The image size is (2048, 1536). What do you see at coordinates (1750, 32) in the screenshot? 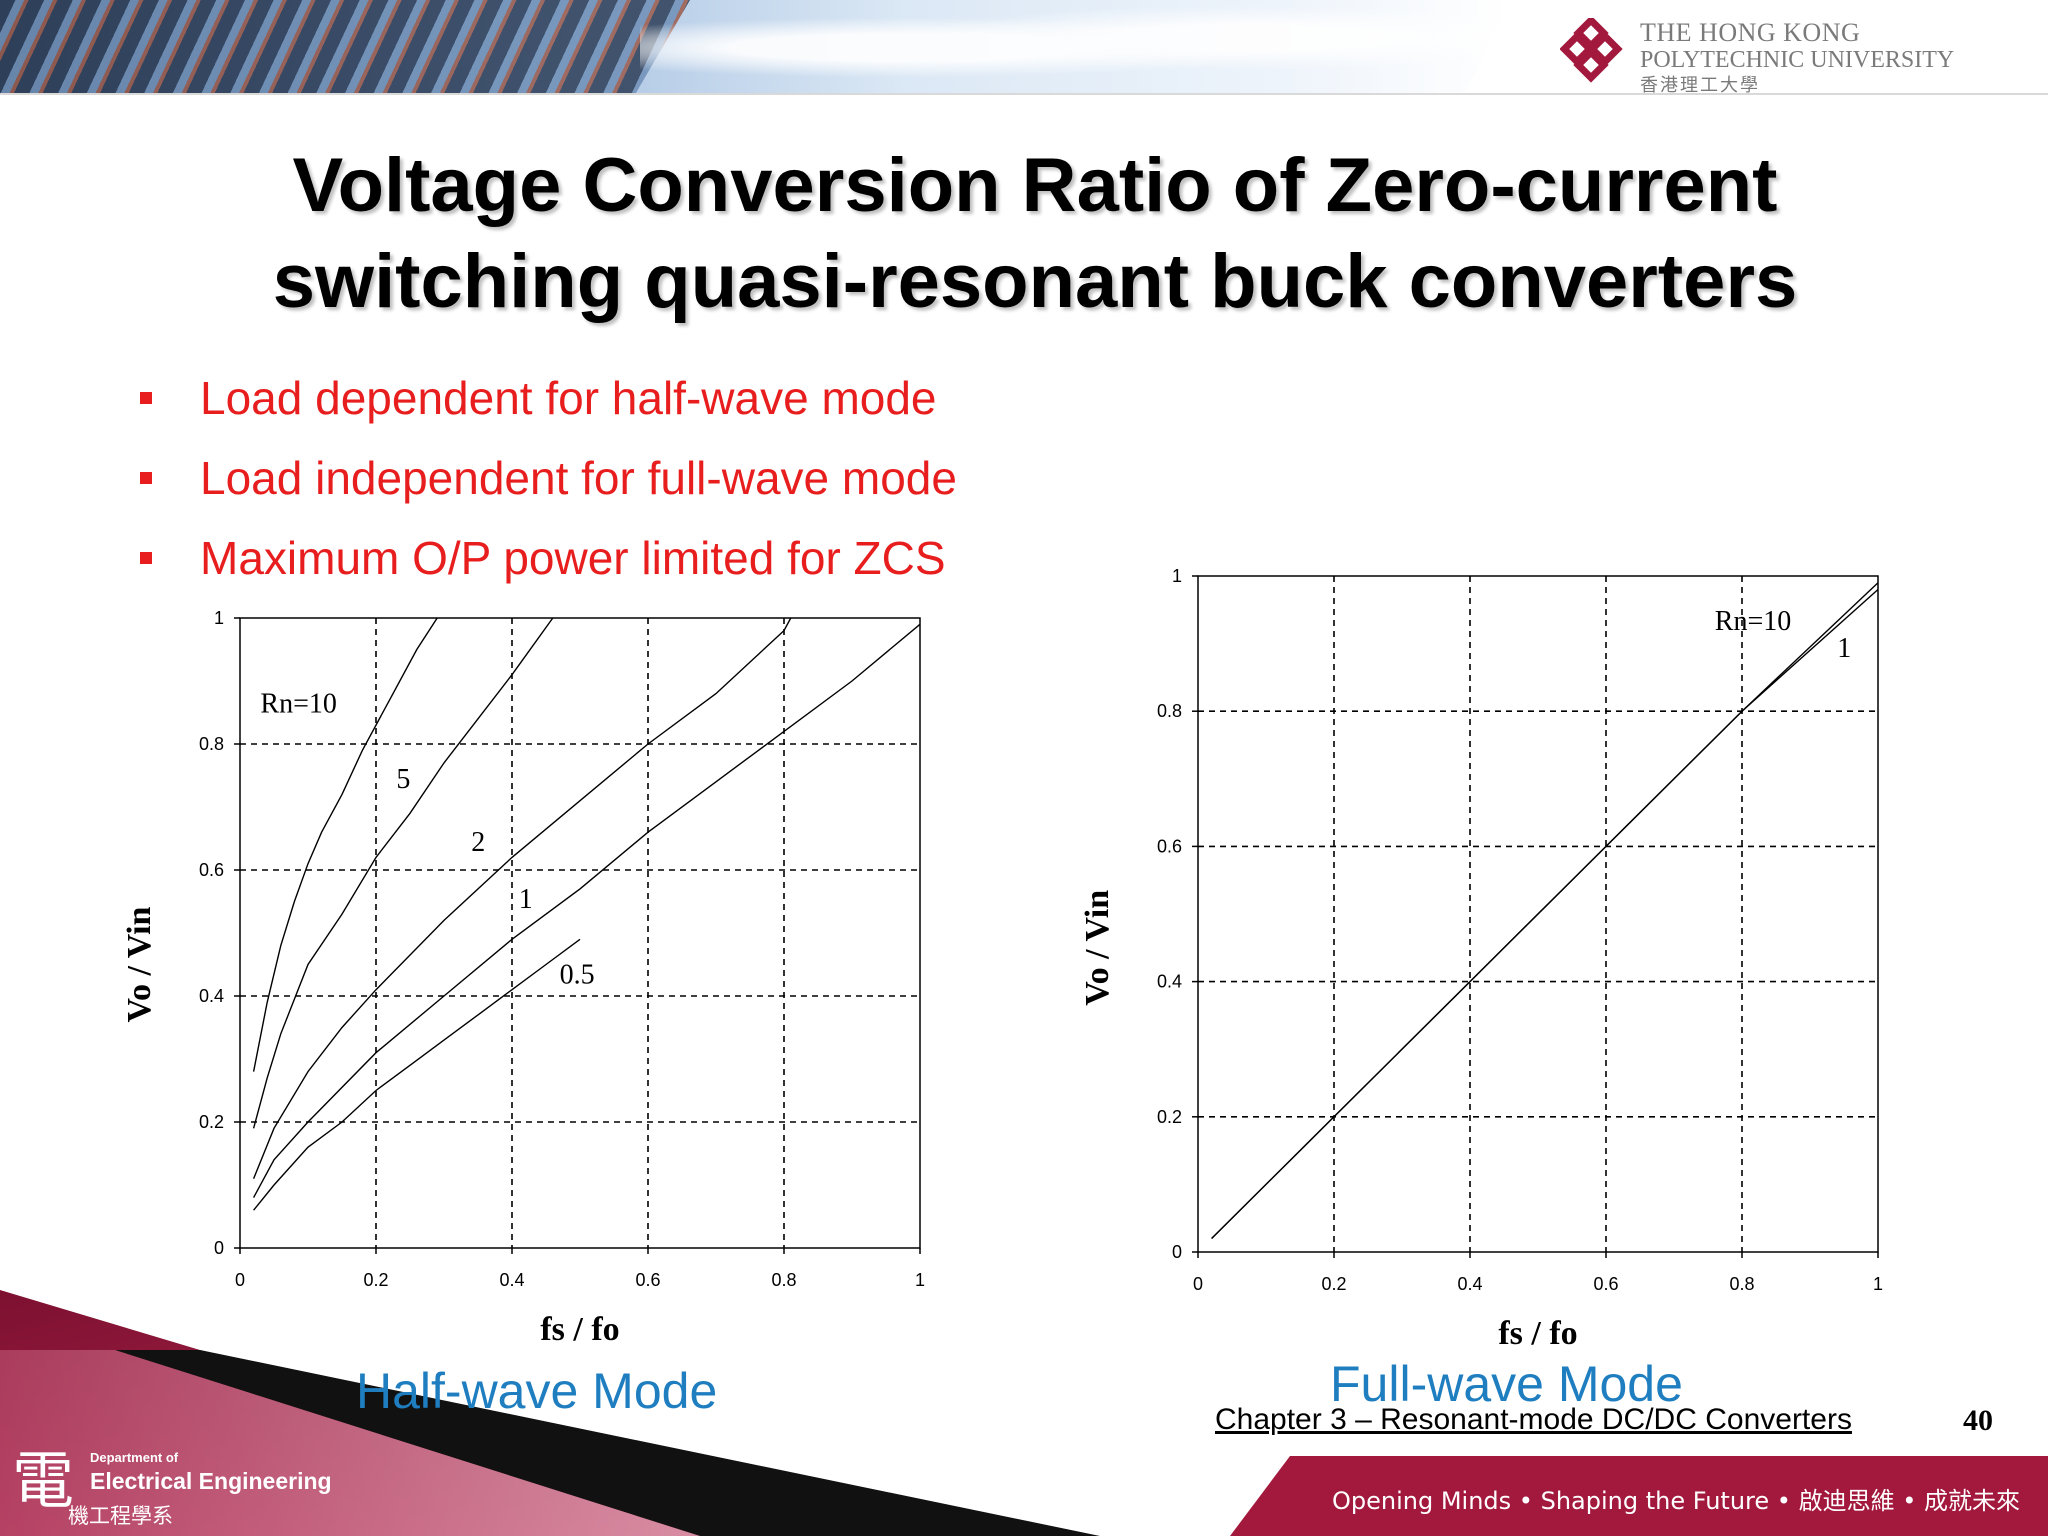
I see `university-name-line1: THE HONG KONG` at bounding box center [1750, 32].